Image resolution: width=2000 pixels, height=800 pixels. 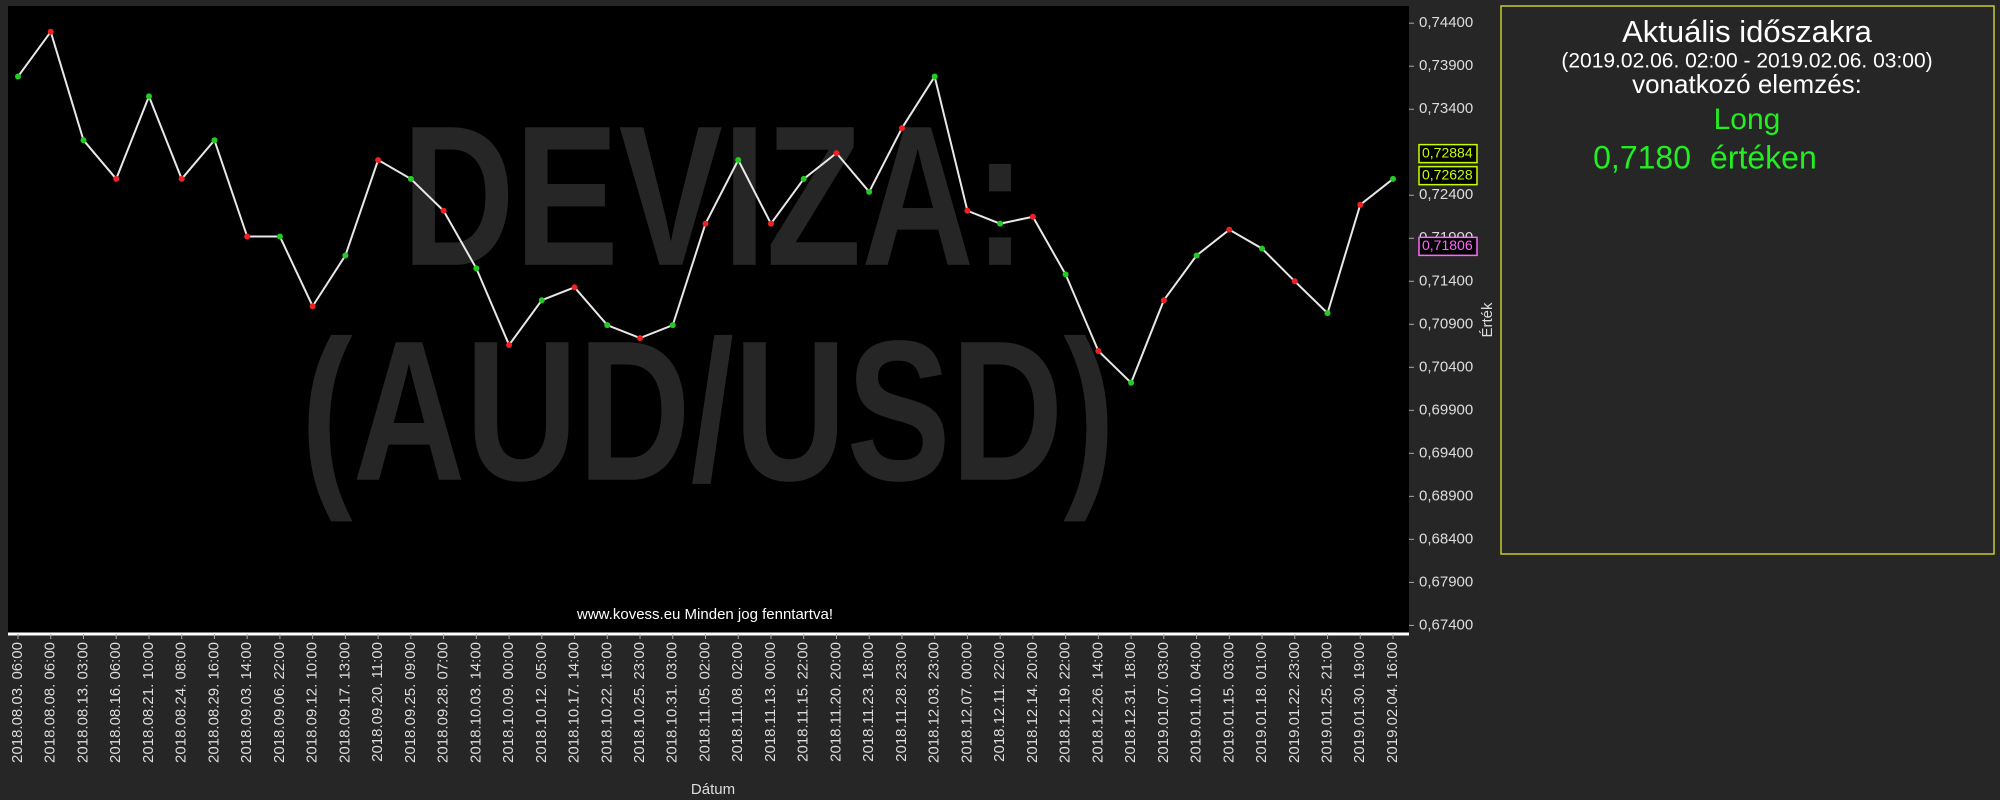 What do you see at coordinates (803, 702) in the screenshot?
I see `x-tick-label: 2018.11.15. 22:00` at bounding box center [803, 702].